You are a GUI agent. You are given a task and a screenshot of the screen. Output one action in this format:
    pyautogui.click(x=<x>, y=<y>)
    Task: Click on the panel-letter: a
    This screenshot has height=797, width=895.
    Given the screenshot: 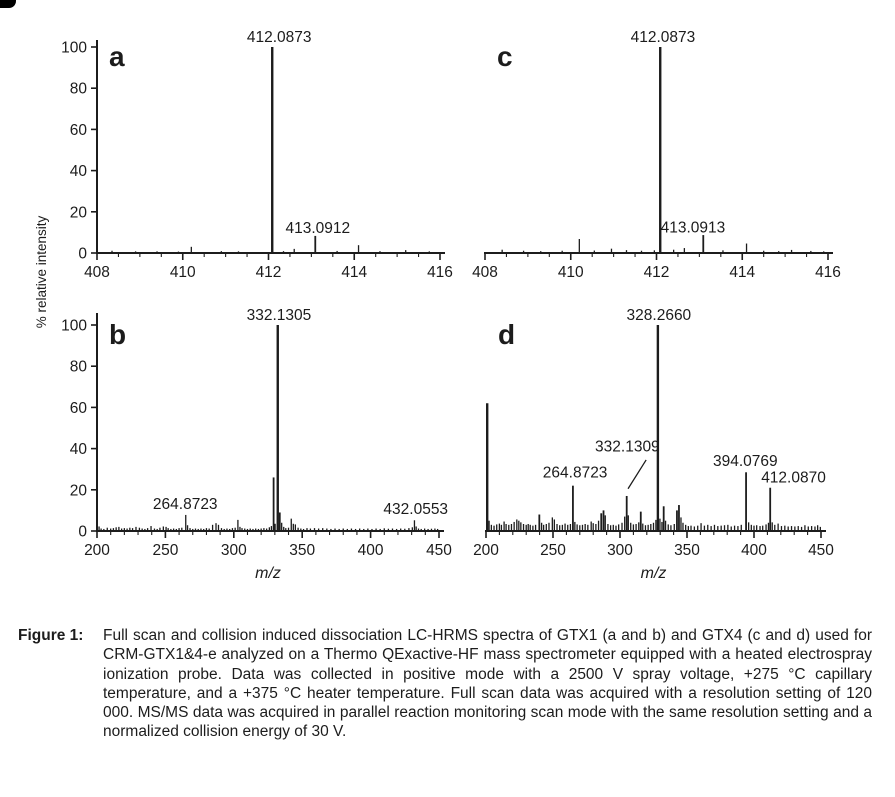 What is the action you would take?
    pyautogui.click(x=117, y=56)
    